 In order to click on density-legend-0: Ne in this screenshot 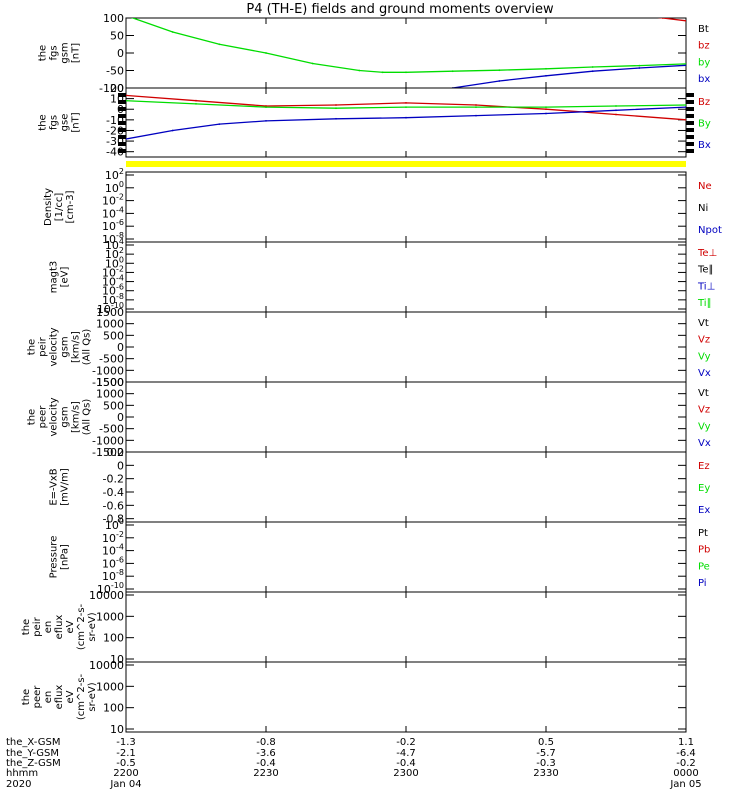, I will do `click(705, 186)`.